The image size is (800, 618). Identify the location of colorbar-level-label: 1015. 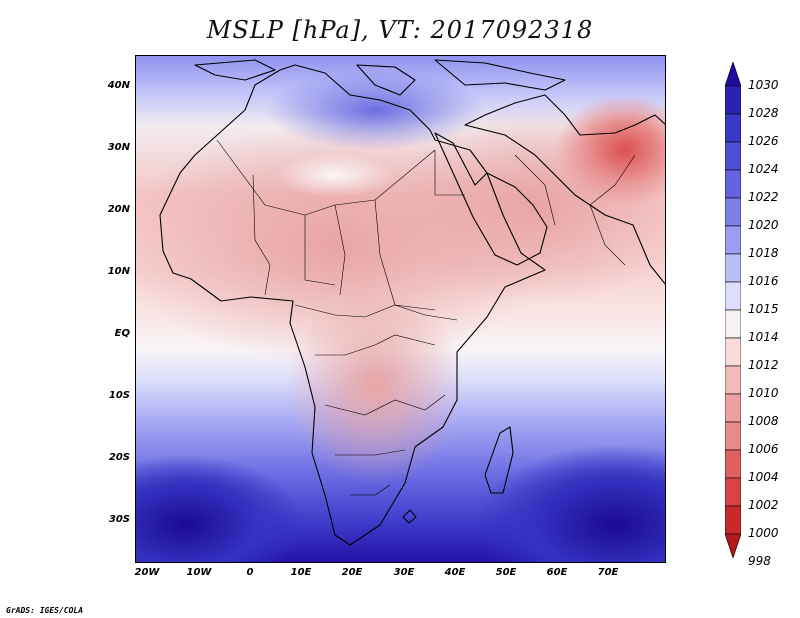
(763, 309).